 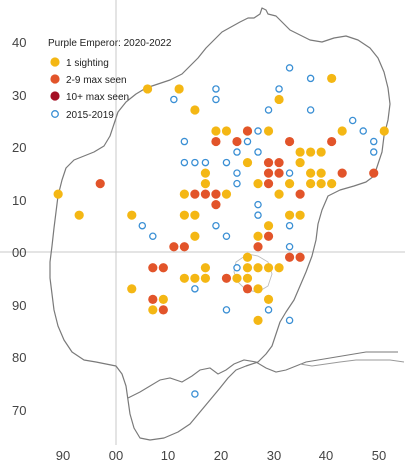 I want to click on legend-label: 10+ max seen, so click(x=97, y=97).